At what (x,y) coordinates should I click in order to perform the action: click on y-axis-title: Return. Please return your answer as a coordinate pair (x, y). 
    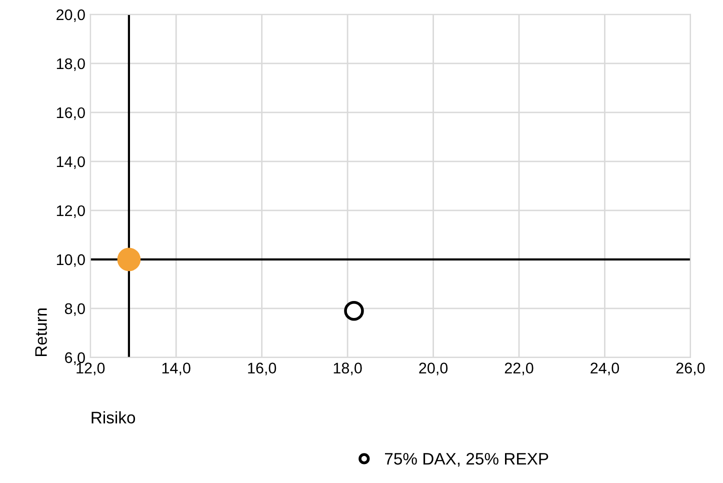
    Looking at the image, I should click on (41, 332).